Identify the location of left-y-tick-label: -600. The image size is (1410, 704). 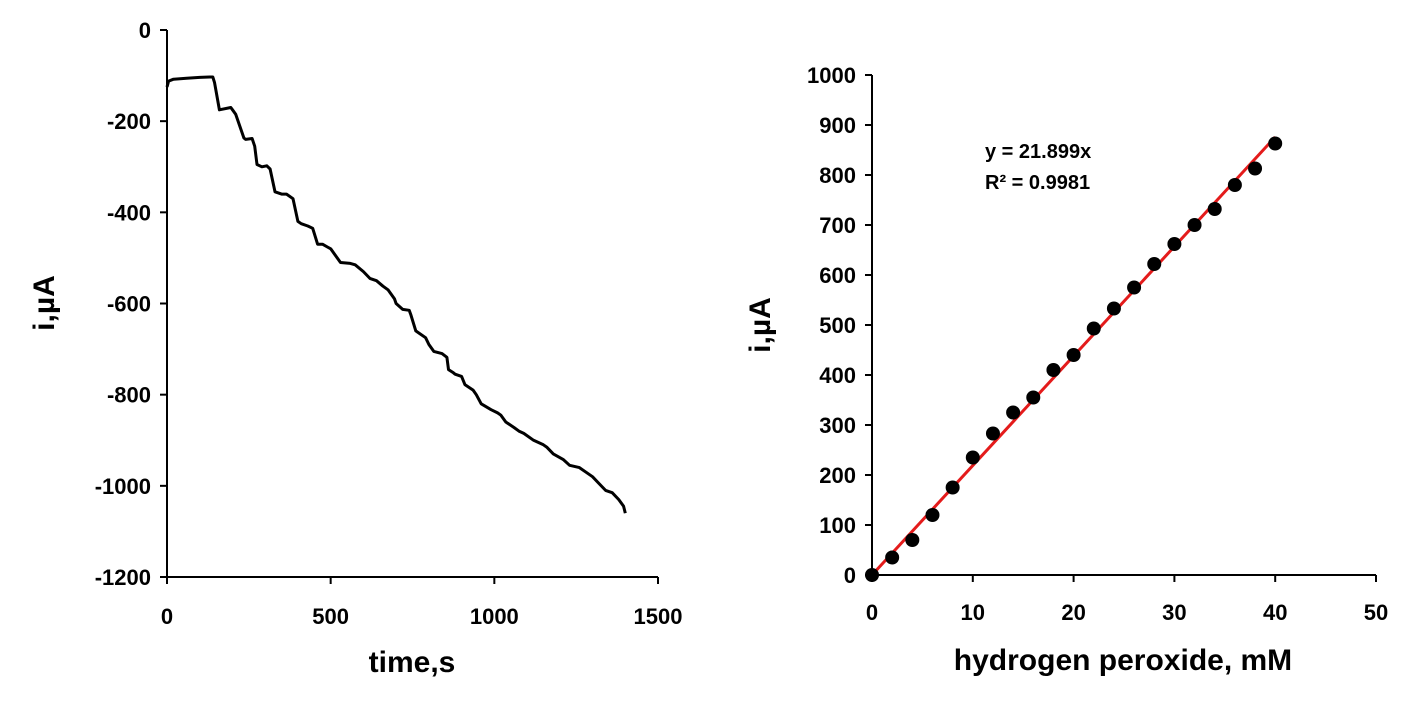
(129, 304).